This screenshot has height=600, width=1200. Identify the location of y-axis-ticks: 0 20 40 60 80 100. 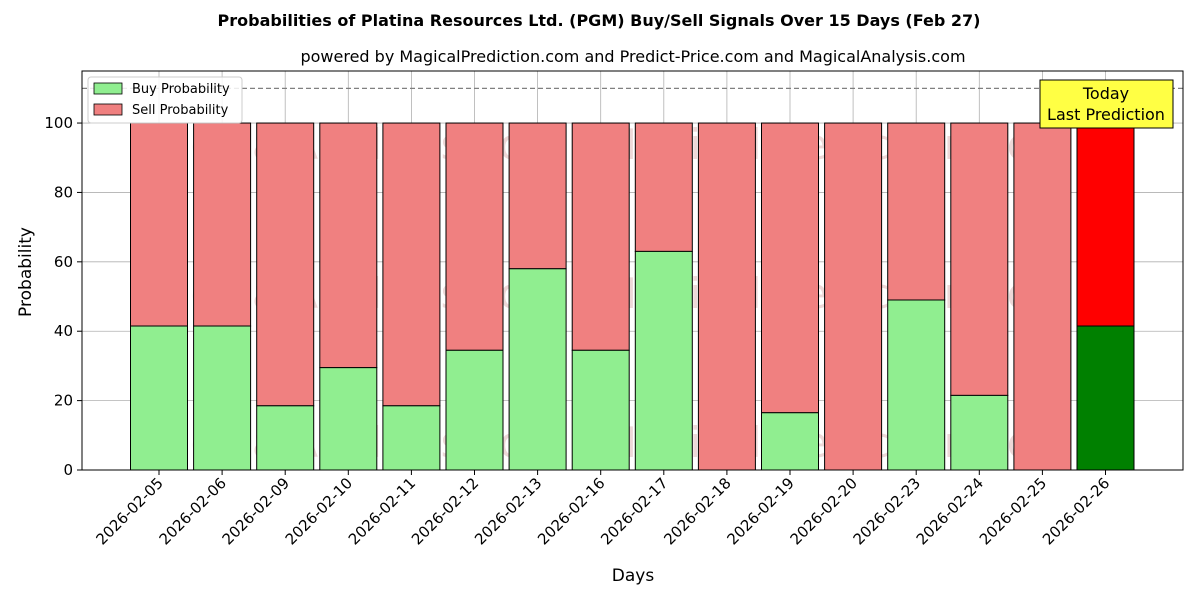
(63, 296).